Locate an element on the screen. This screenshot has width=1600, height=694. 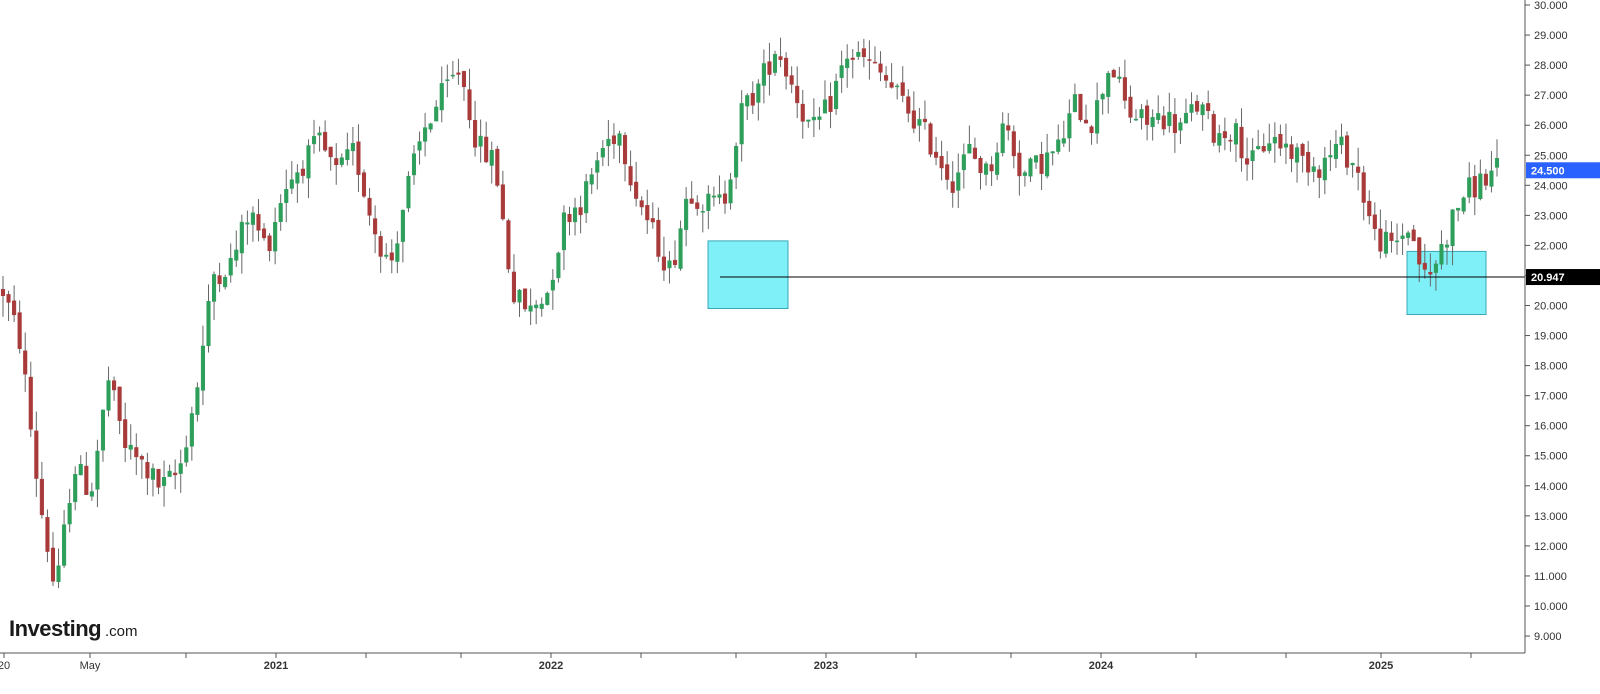
support-price-badge: 20.947 is located at coordinates (1563, 277).